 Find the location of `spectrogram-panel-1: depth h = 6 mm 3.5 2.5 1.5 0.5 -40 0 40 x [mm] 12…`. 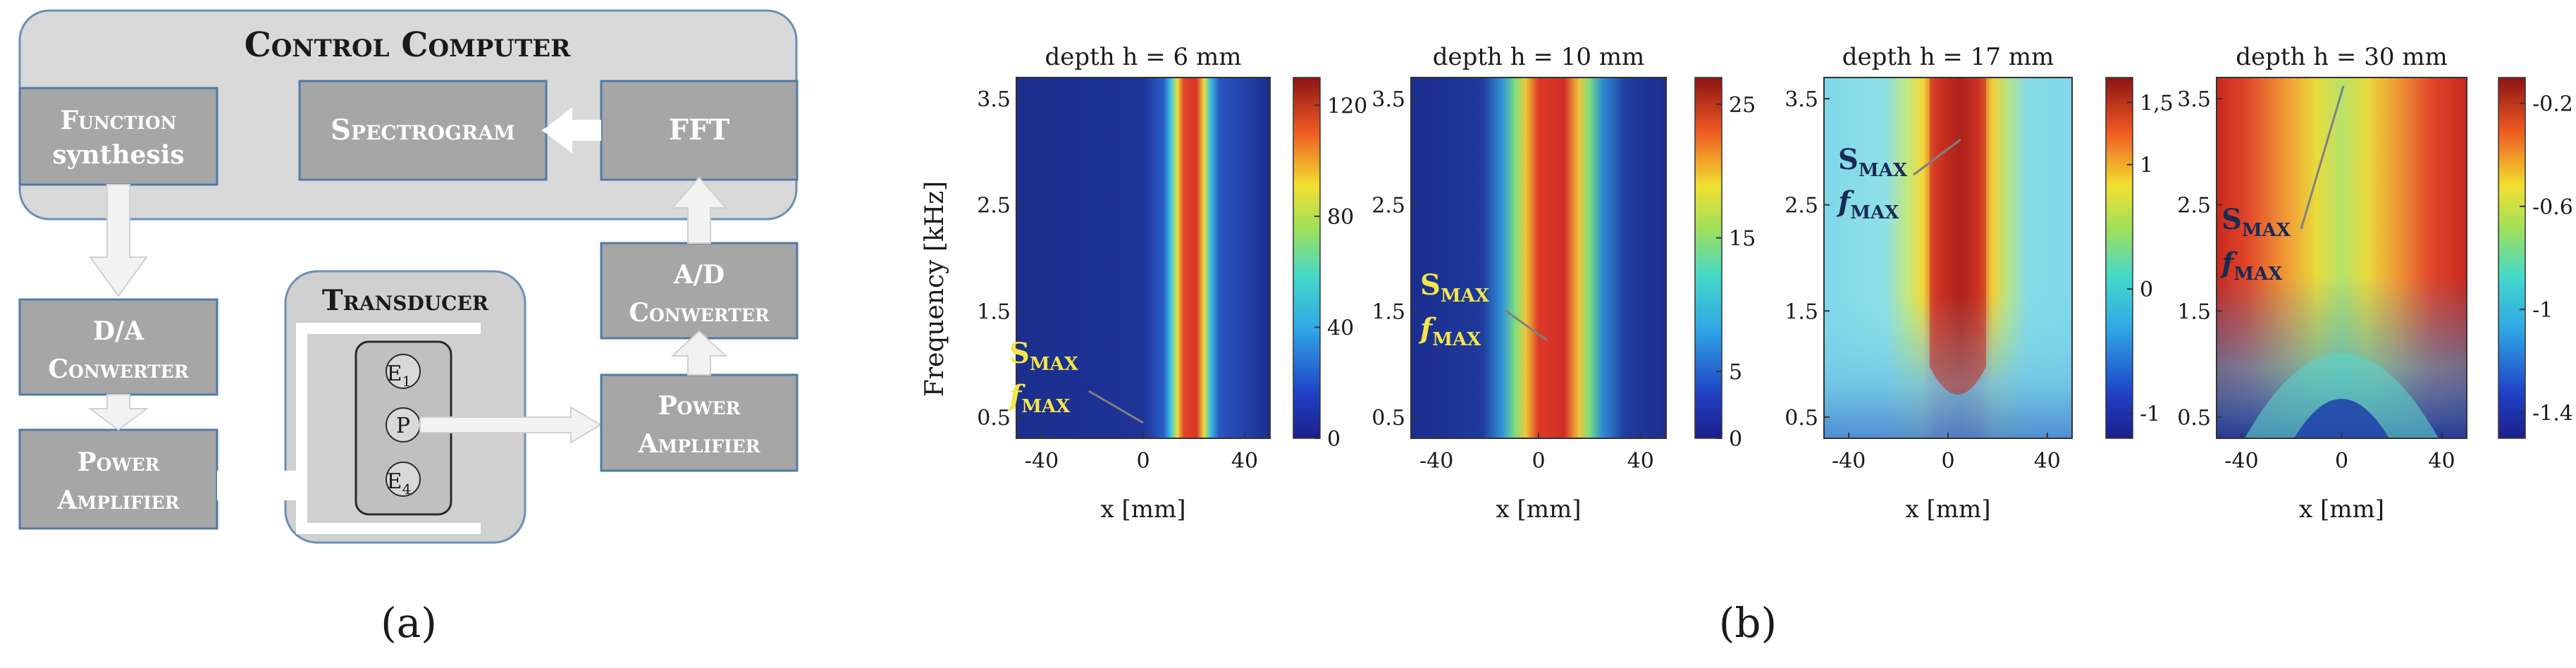

spectrogram-panel-1: depth h = 6 mm 3.5 2.5 1.5 0.5 -40 0 40 x [mm] 12… is located at coordinates (1172, 284).